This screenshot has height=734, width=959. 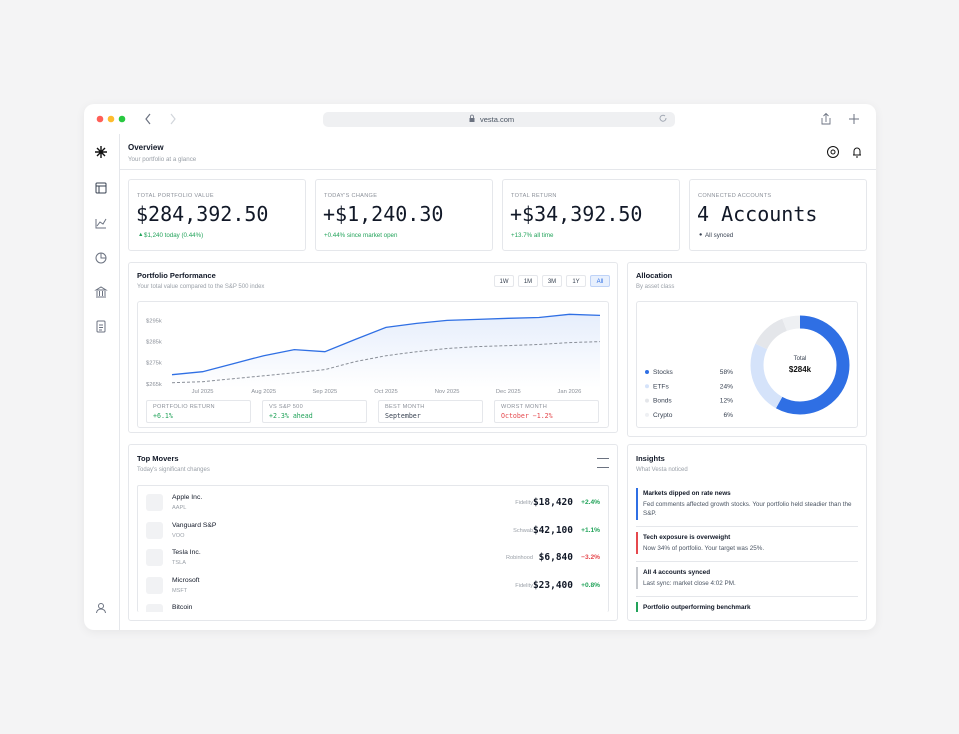 What do you see at coordinates (655, 287) in the screenshot?
I see `alloc-subtitle: By asset class` at bounding box center [655, 287].